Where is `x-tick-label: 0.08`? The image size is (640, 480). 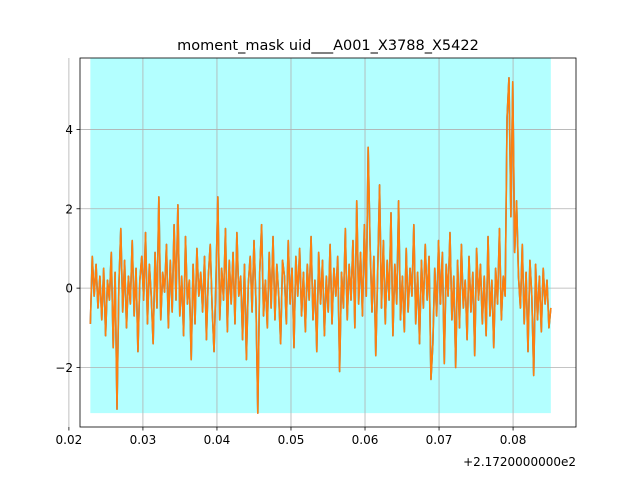
x-tick-label: 0.08 is located at coordinates (513, 440).